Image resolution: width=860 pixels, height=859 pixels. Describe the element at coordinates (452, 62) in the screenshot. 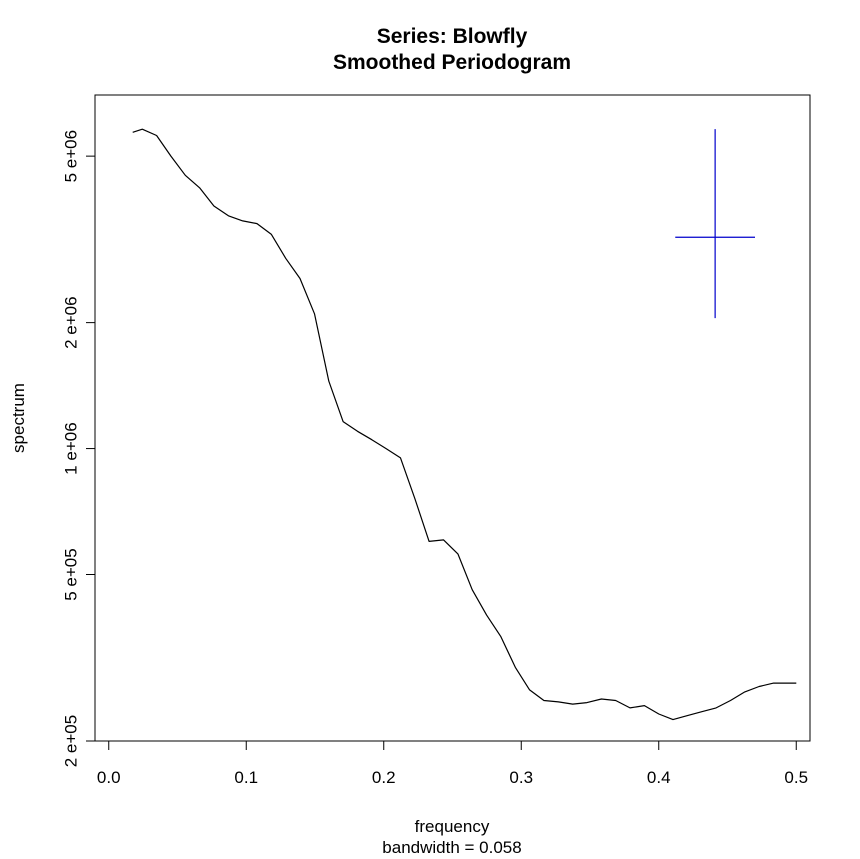

I see `chart-subtitle: Smoothed Periodogram` at that location.